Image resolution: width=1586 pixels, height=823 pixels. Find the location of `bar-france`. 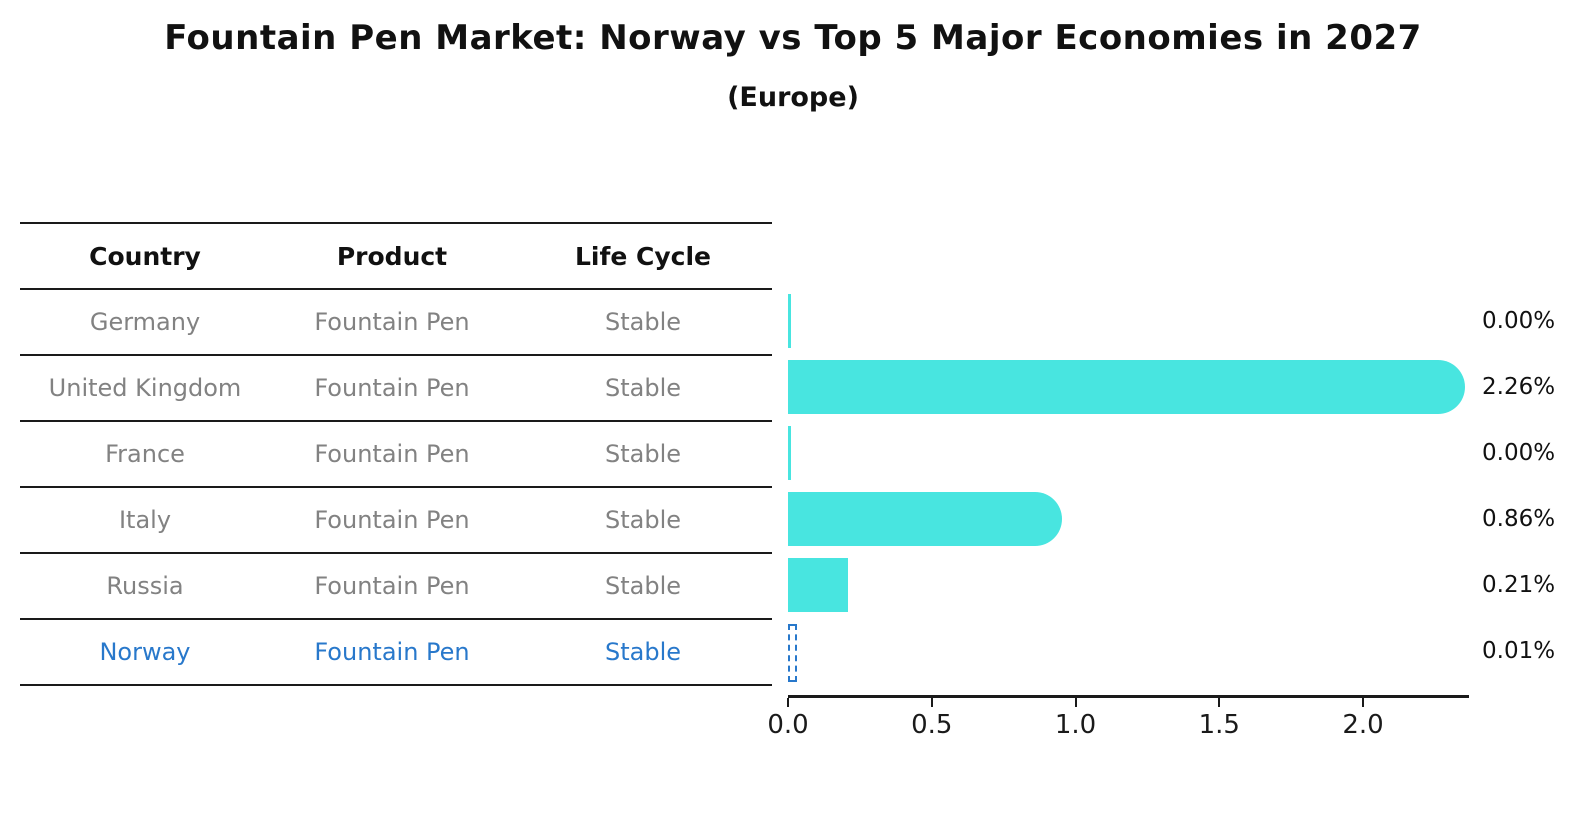

bar-france is located at coordinates (789, 453).